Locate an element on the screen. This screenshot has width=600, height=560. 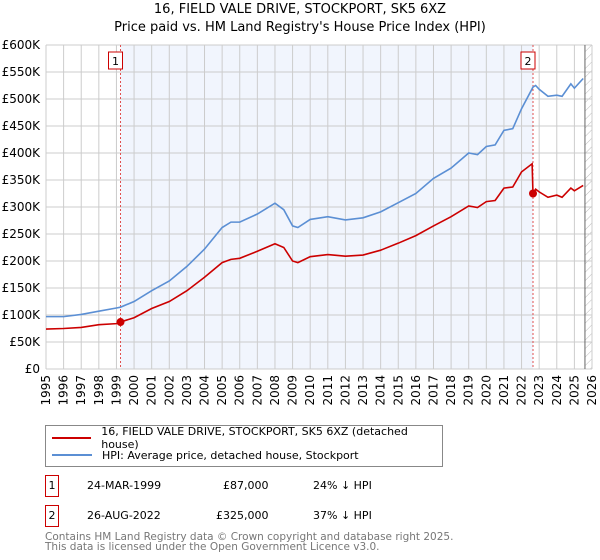
x-tick-label: 2026 is located at coordinates (592, 390).